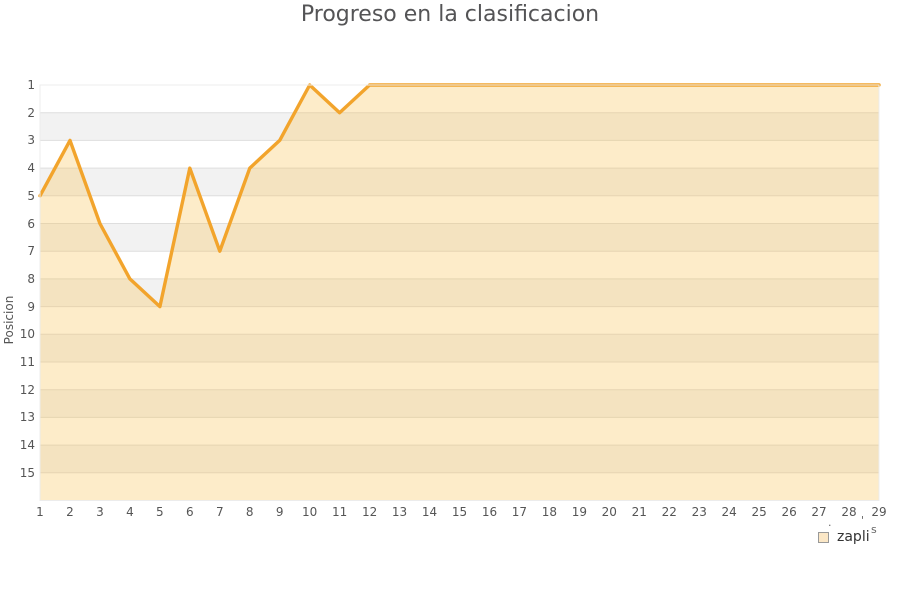 This screenshot has height=600, width=900. What do you see at coordinates (160, 512) in the screenshot?
I see `x-axis-tick-label: 5` at bounding box center [160, 512].